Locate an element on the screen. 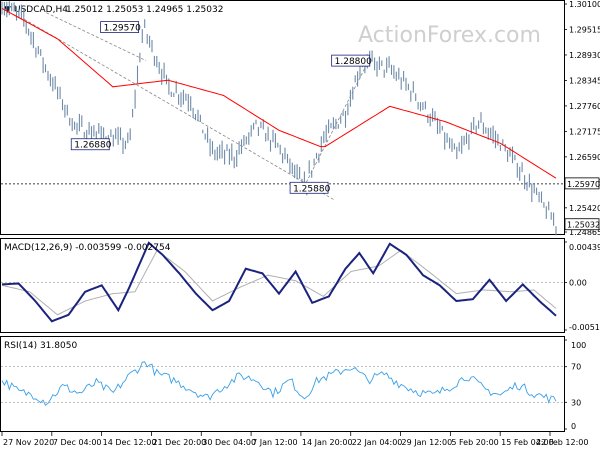 This screenshot has width=600, height=450. price-tick-label: 1.27760 is located at coordinates (584, 106).